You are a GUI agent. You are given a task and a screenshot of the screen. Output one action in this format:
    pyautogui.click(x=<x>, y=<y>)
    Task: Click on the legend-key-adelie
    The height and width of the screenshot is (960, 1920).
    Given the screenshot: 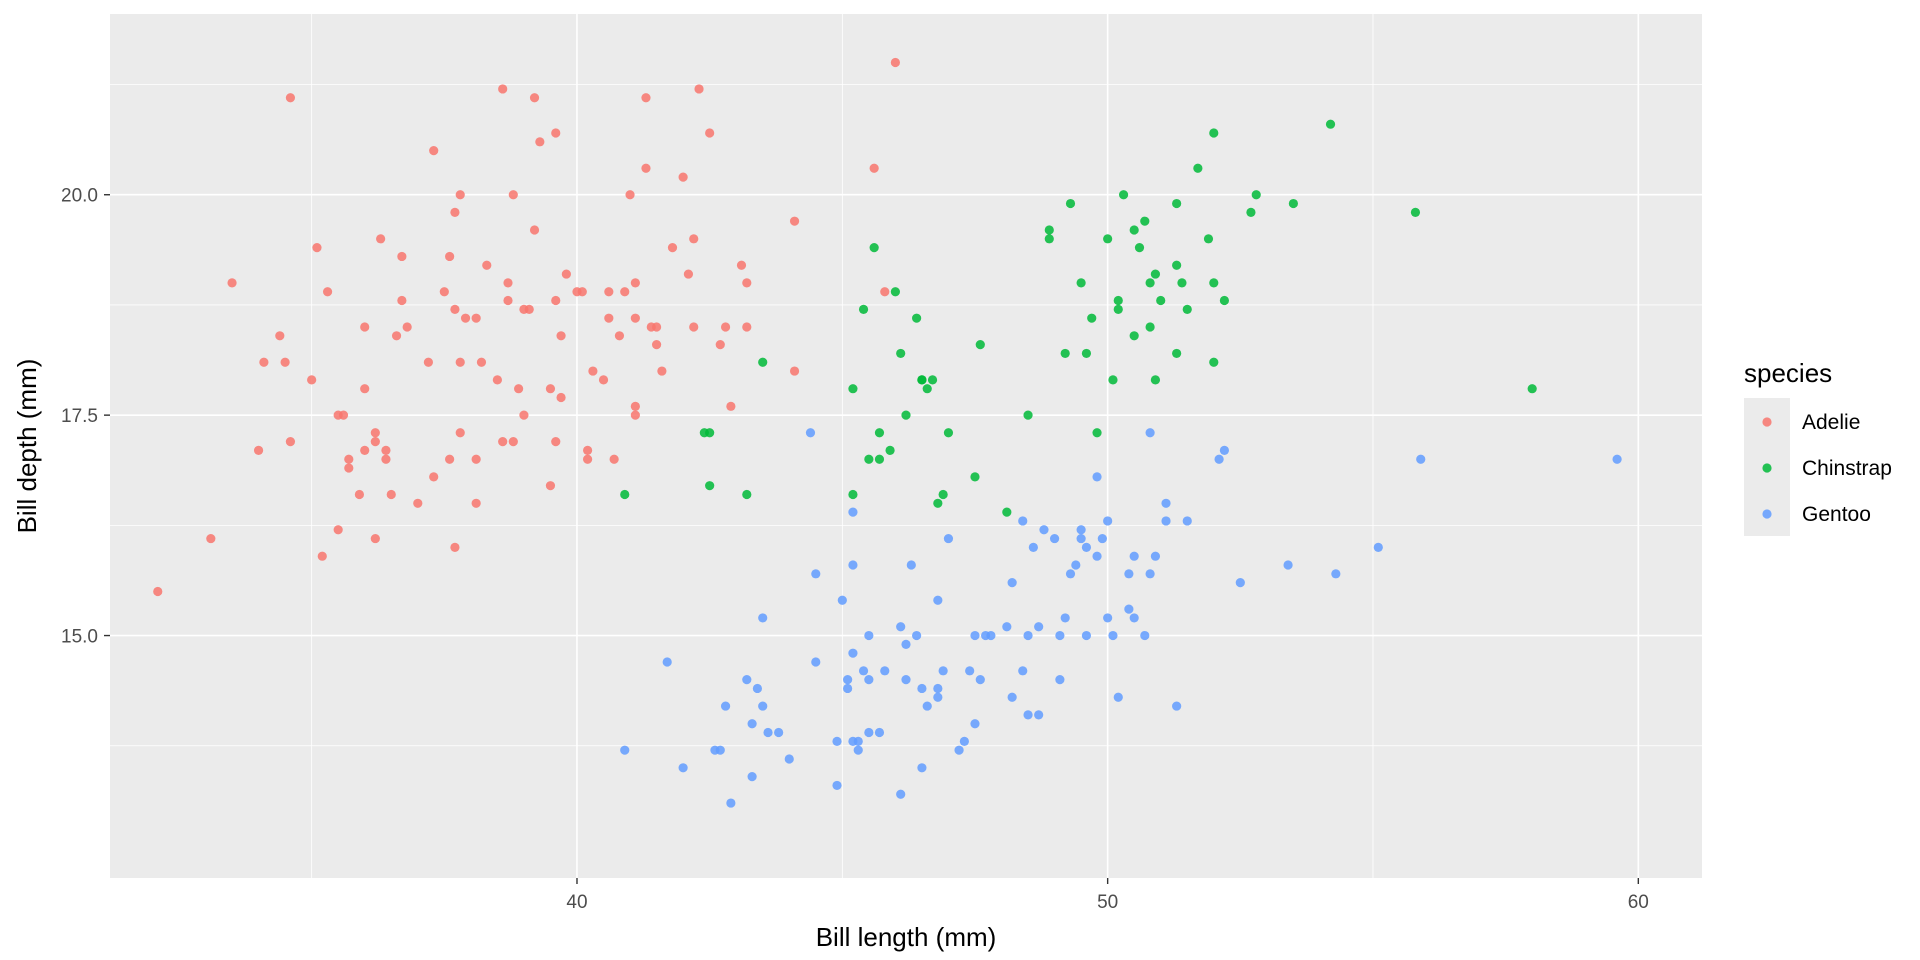 What is the action you would take?
    pyautogui.click(x=1767, y=422)
    